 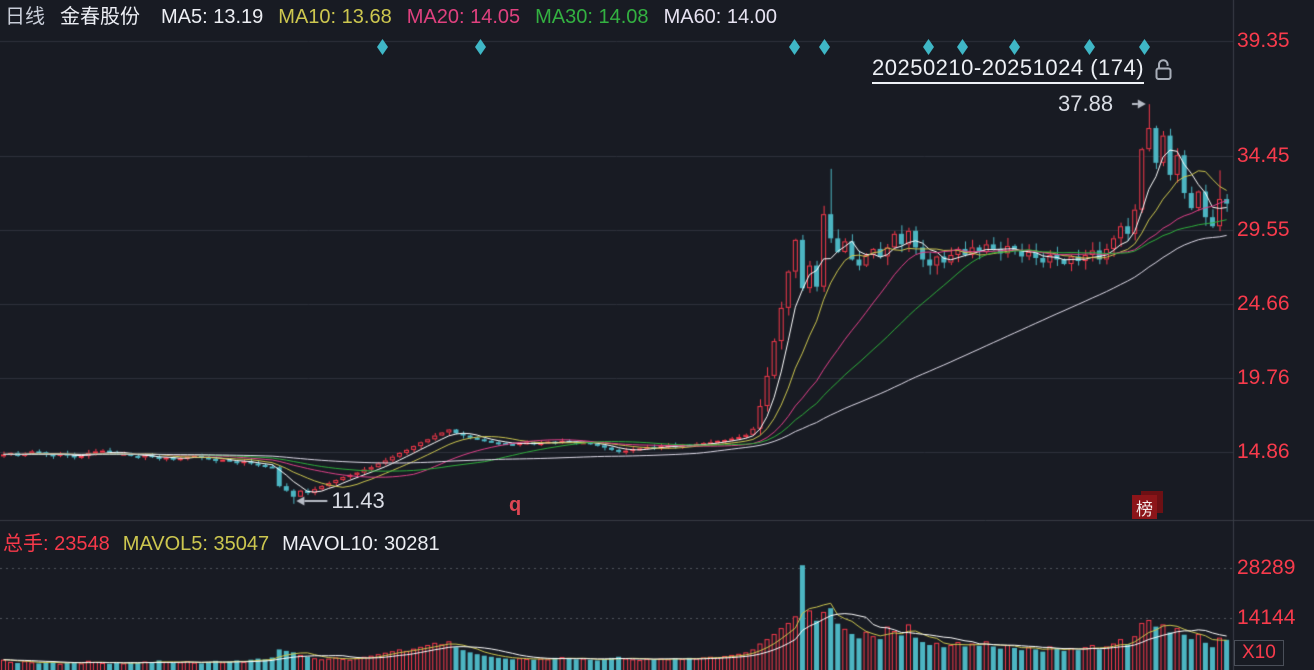 I want to click on volume-unit-box: X10, so click(x=1259, y=653).